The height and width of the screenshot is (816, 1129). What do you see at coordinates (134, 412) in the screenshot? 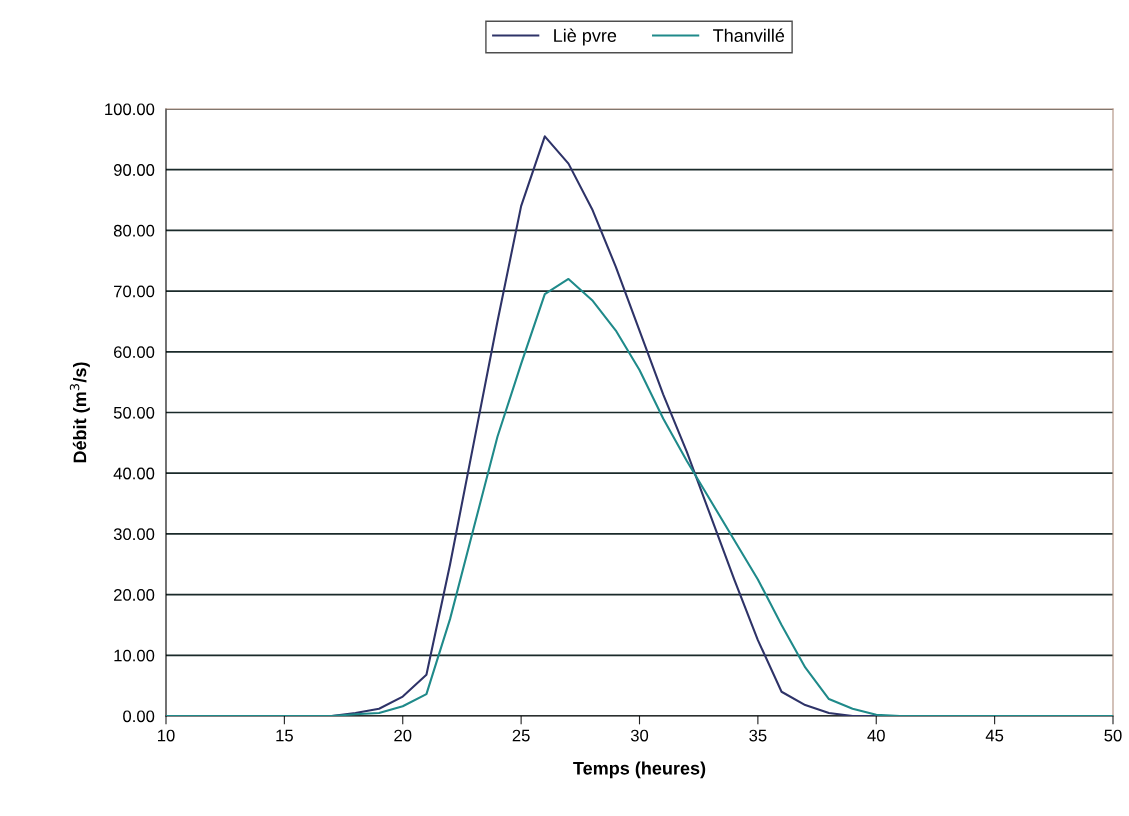
I see `y-tick-label: 50.00` at bounding box center [134, 412].